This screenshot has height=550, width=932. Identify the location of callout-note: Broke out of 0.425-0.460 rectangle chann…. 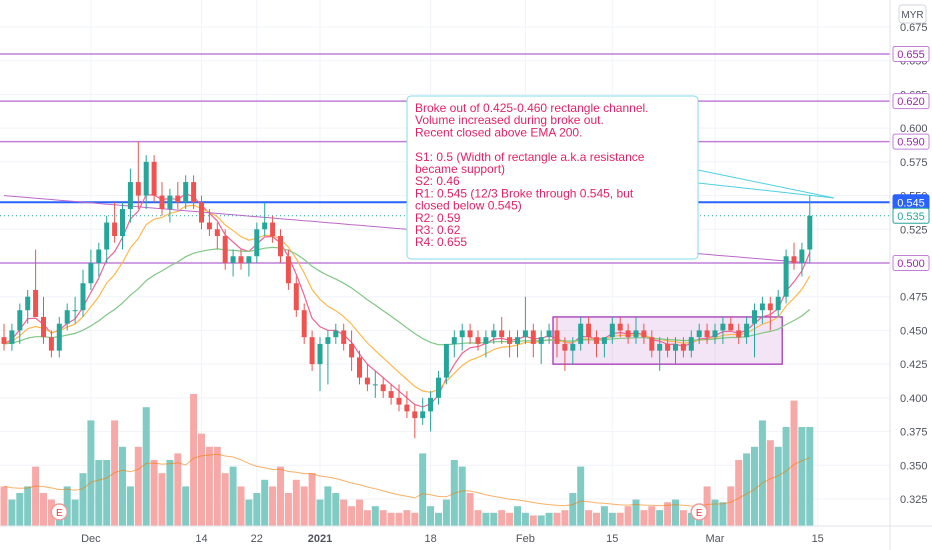
(620, 177).